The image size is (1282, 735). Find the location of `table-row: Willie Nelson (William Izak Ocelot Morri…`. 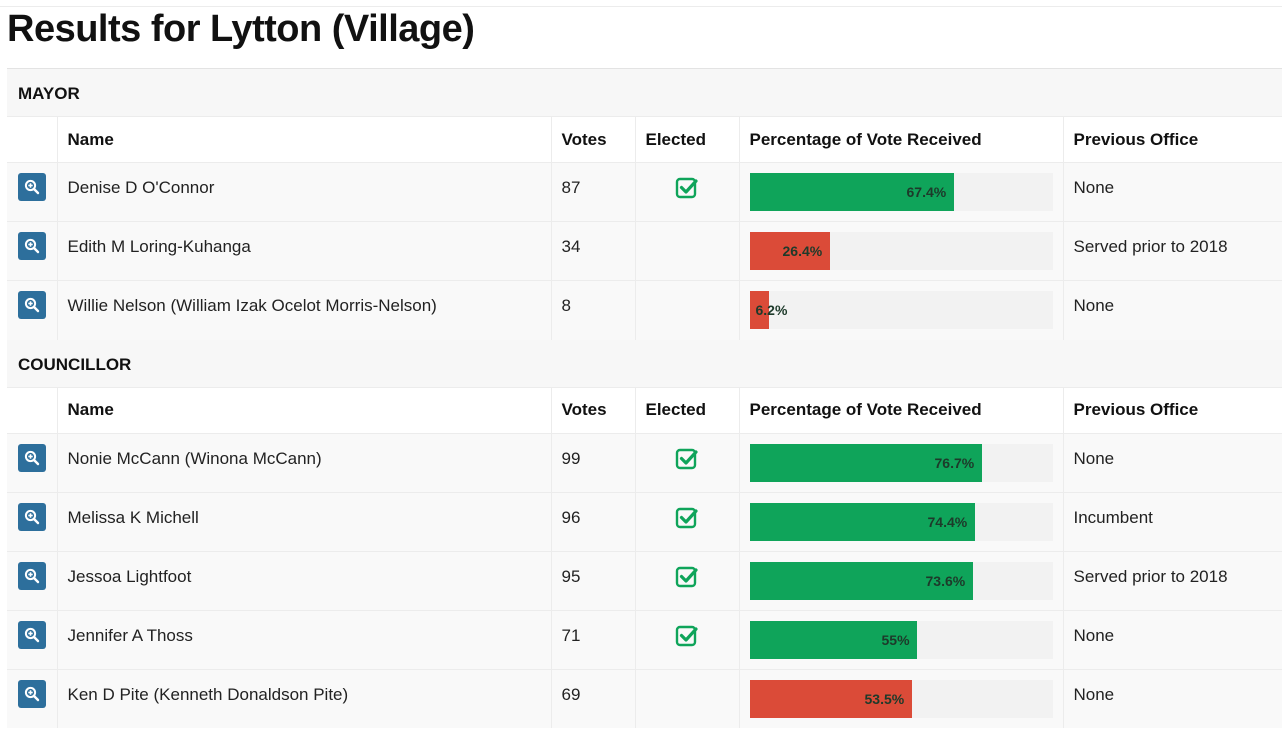

table-row: Willie Nelson (William Izak Ocelot Morri… is located at coordinates (644, 310).